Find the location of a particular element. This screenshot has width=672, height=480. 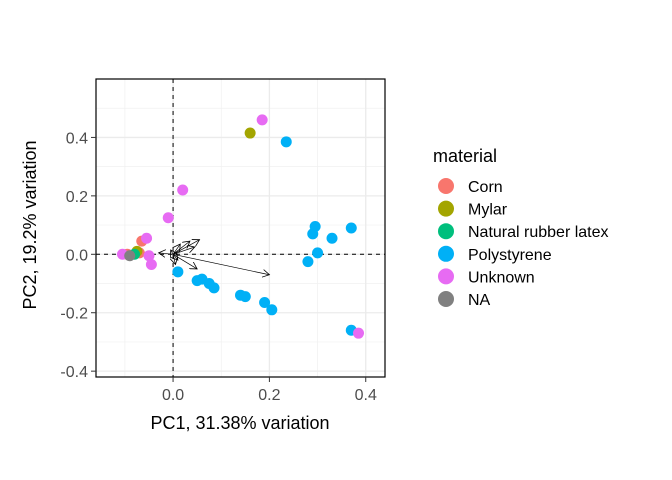

y-tick-label: -0.2 is located at coordinates (74, 314).